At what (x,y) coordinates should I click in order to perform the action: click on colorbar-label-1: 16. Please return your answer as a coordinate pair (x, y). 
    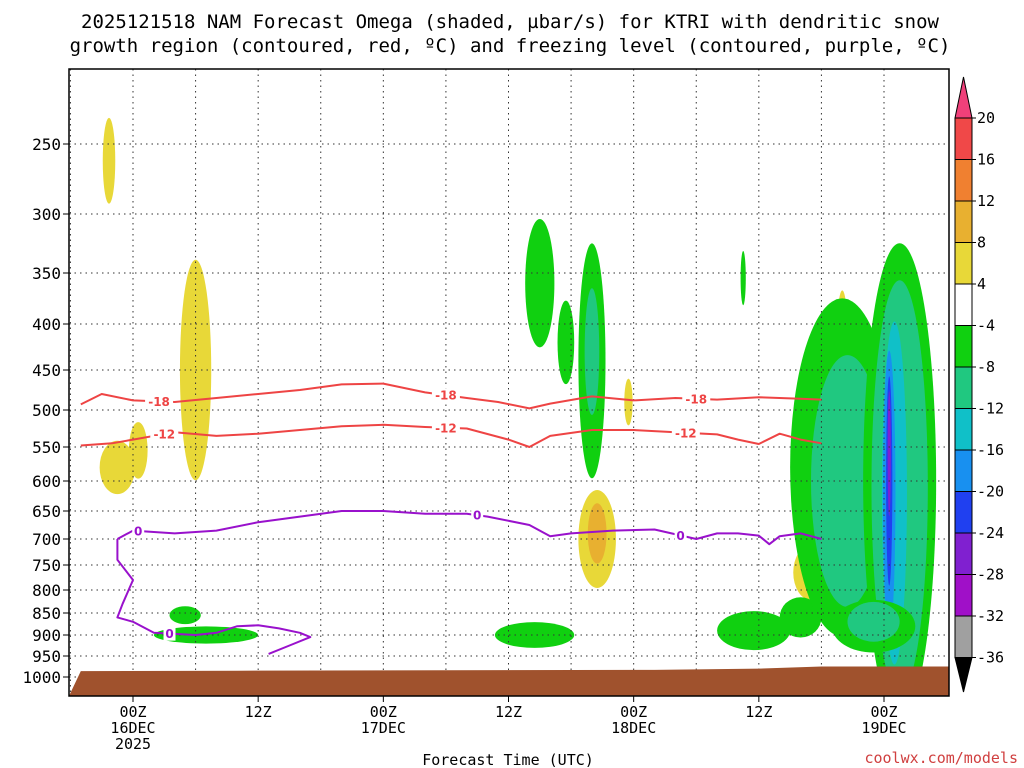
    Looking at the image, I should click on (986, 160).